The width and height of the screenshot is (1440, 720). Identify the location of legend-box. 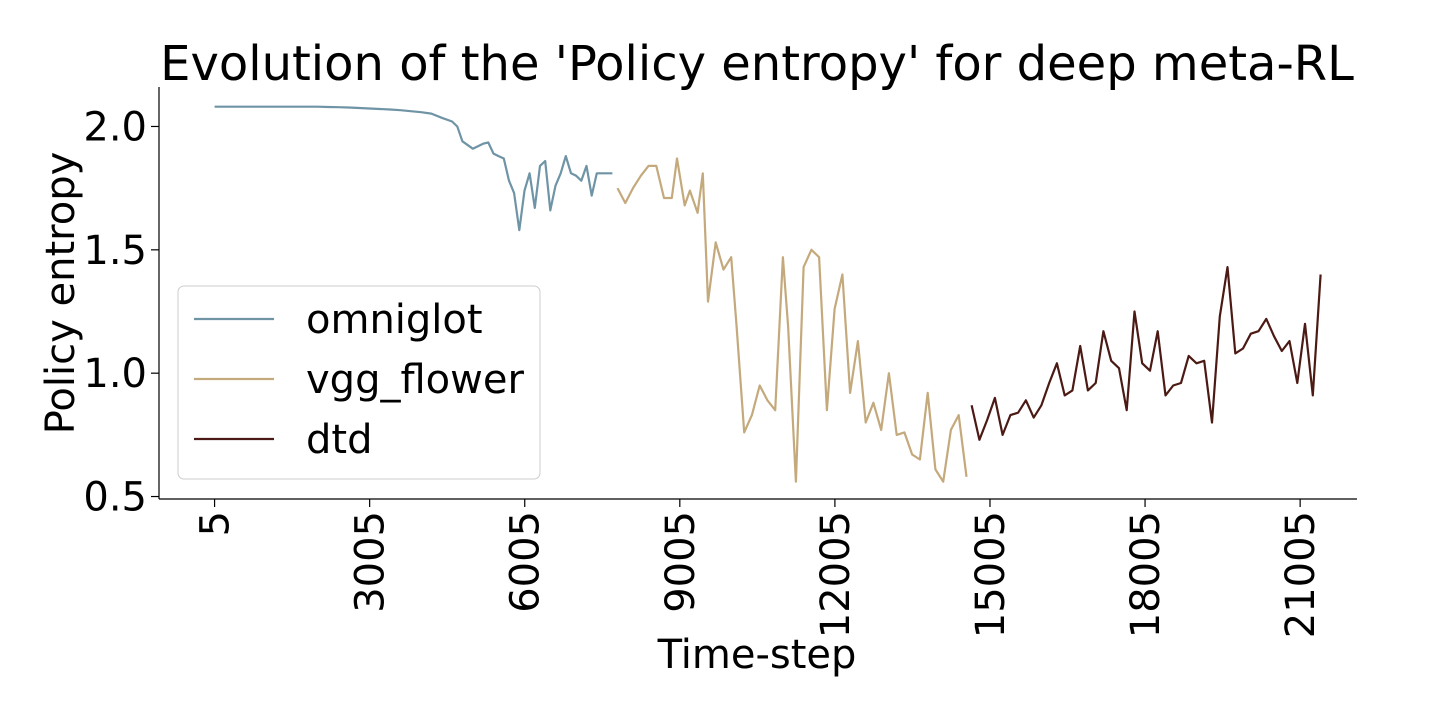
(359, 382).